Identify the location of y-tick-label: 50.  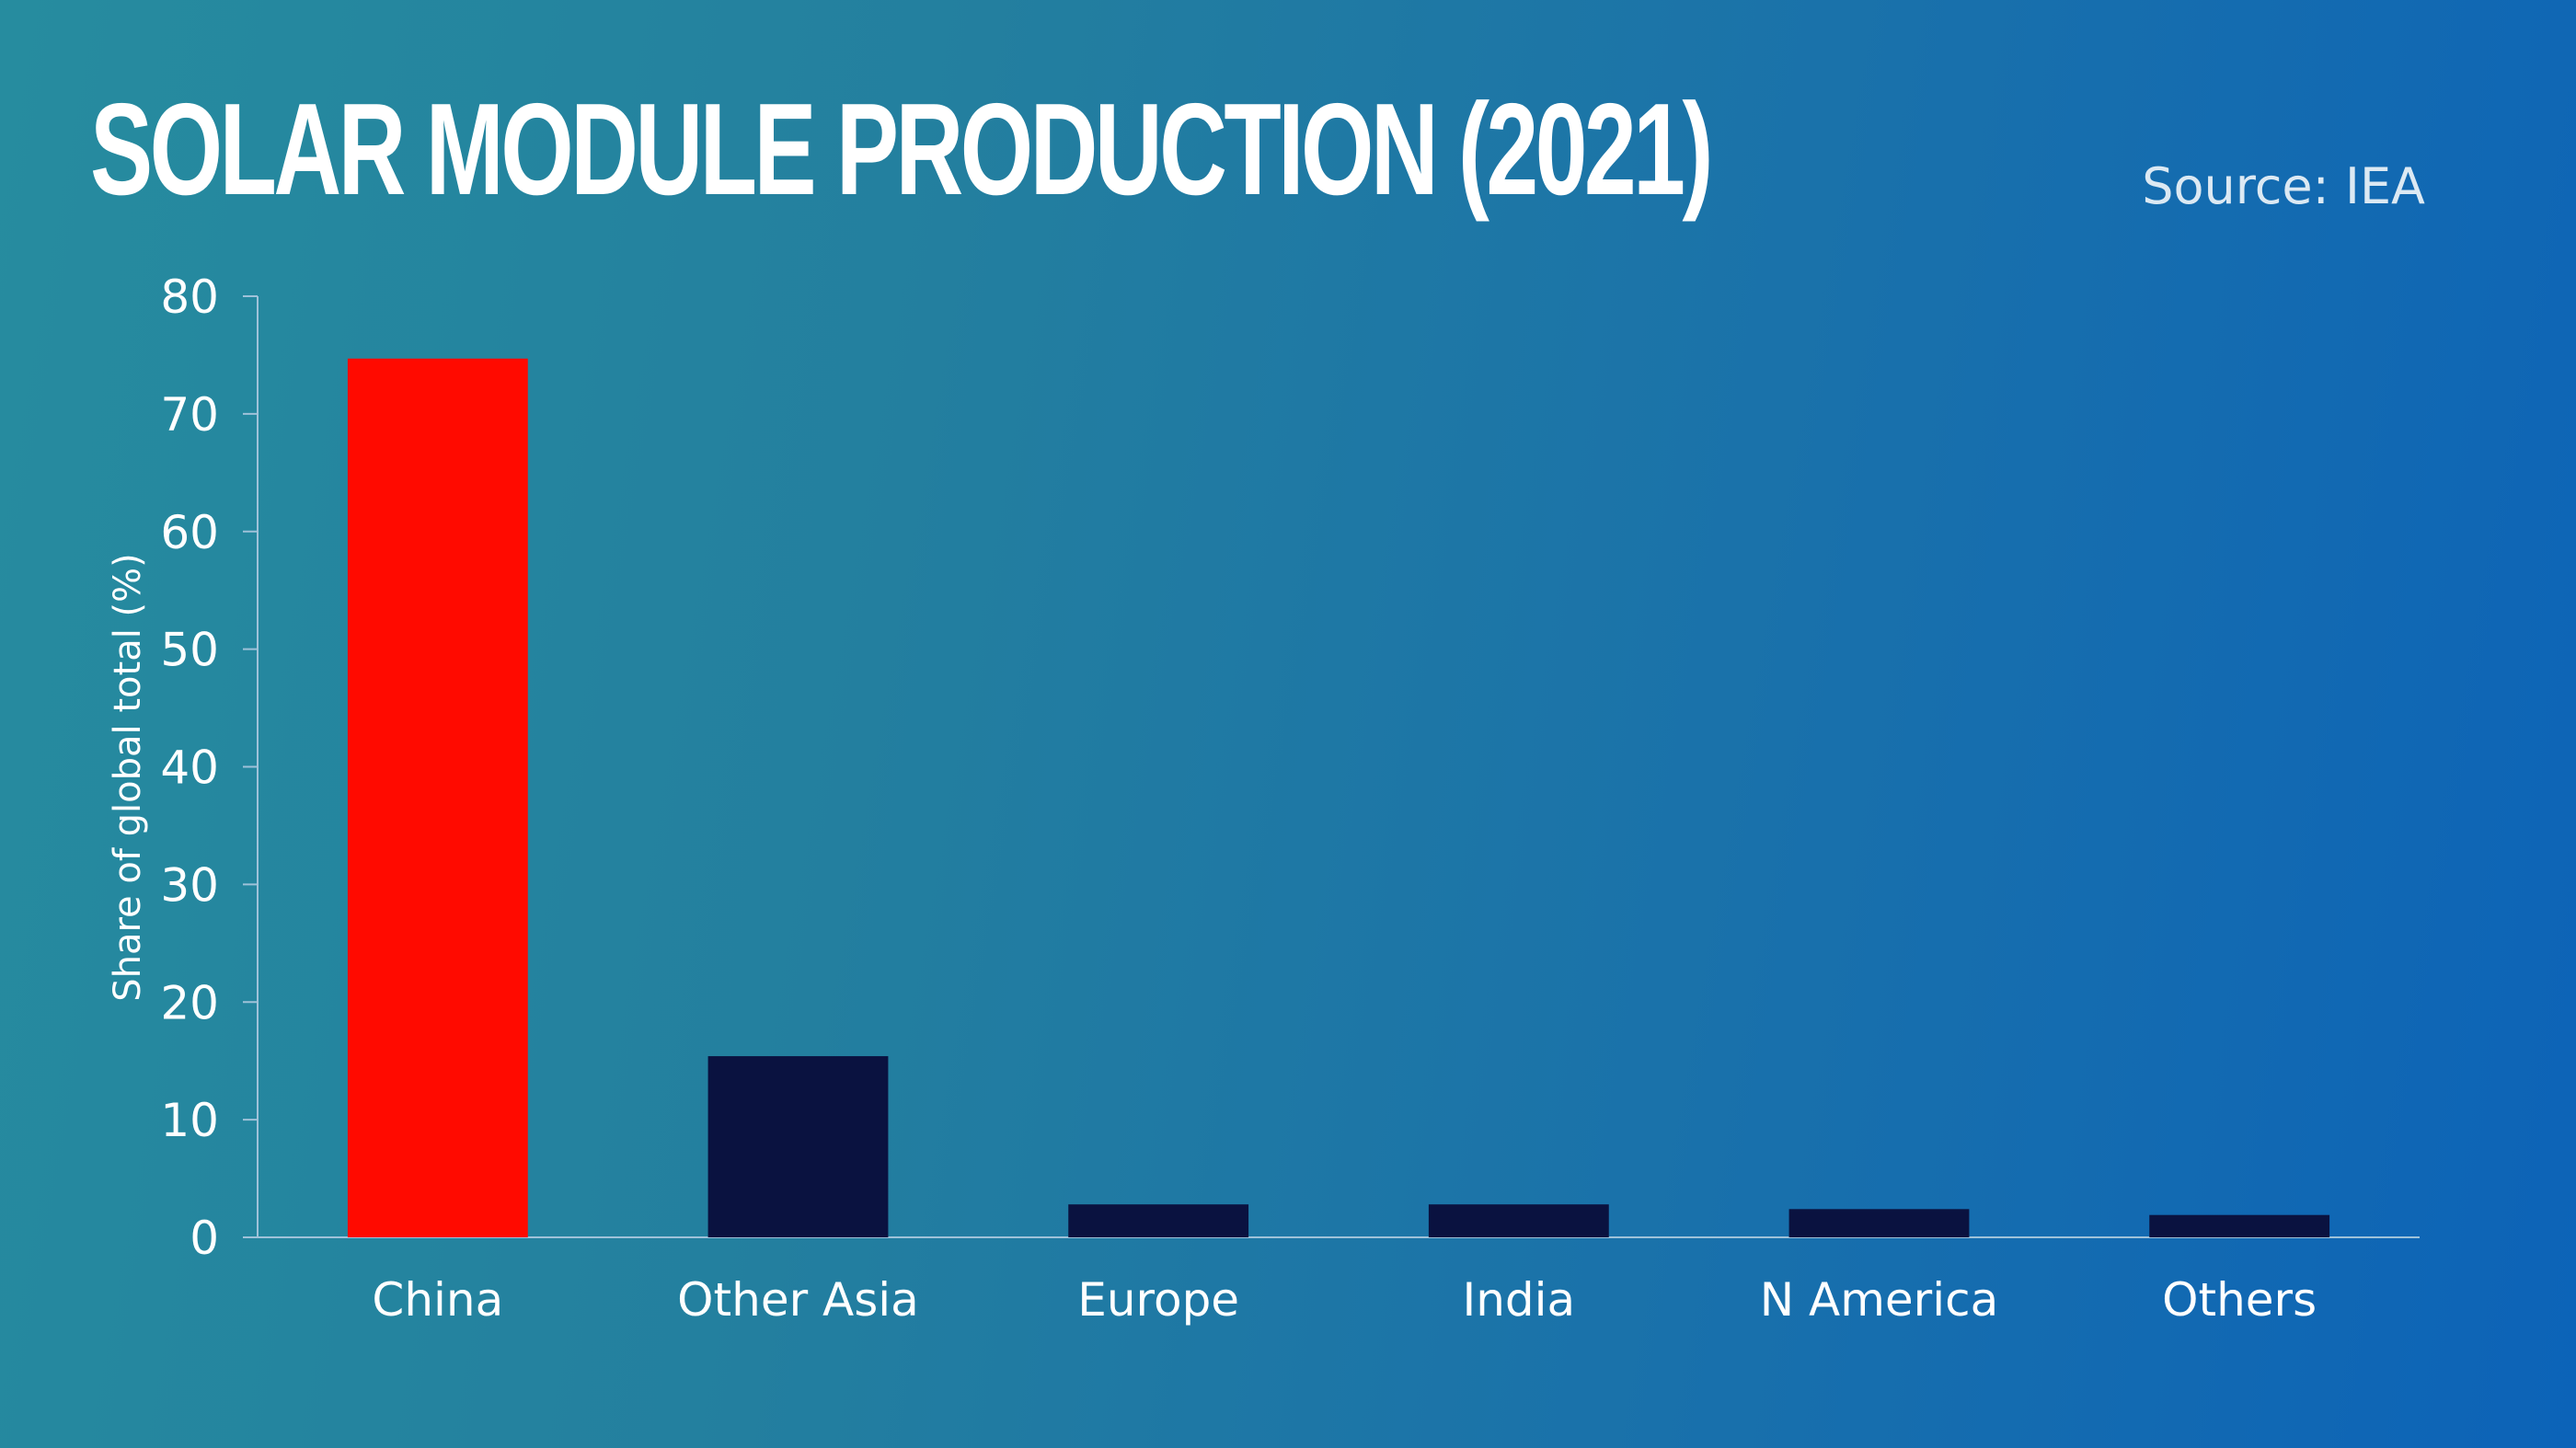
(189, 650).